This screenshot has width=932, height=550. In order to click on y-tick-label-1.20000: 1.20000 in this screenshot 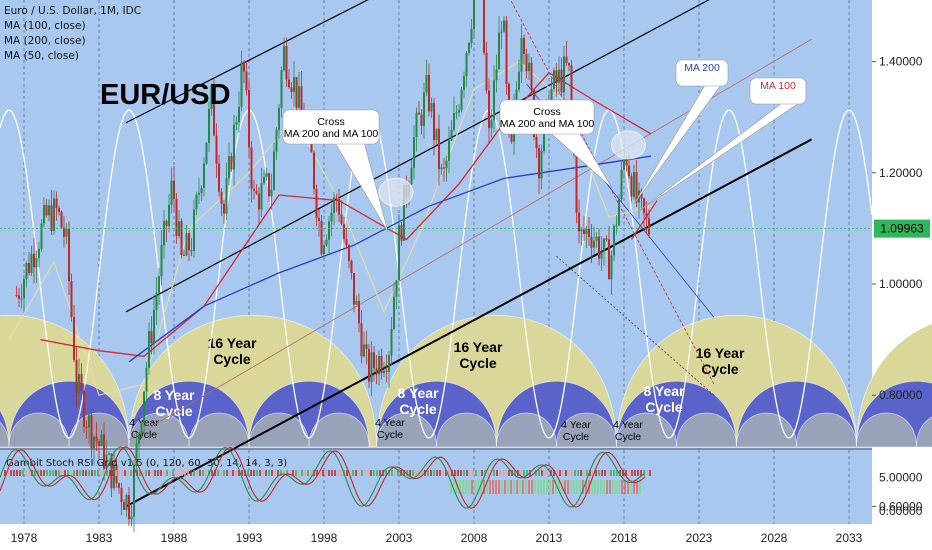, I will do `click(901, 173)`.